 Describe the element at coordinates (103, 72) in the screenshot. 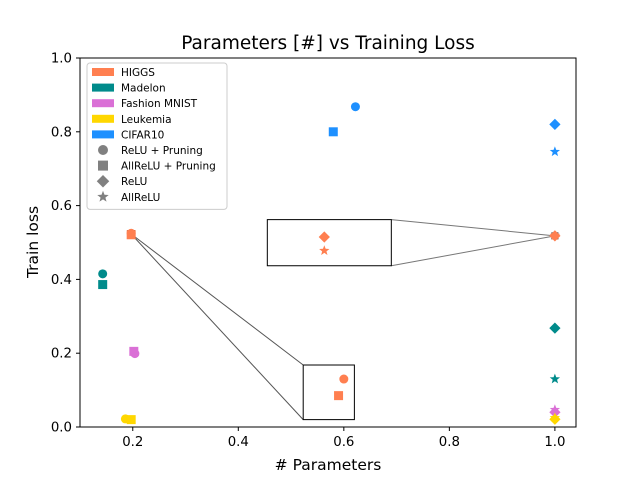

I see `legend-swatch-higgs` at that location.